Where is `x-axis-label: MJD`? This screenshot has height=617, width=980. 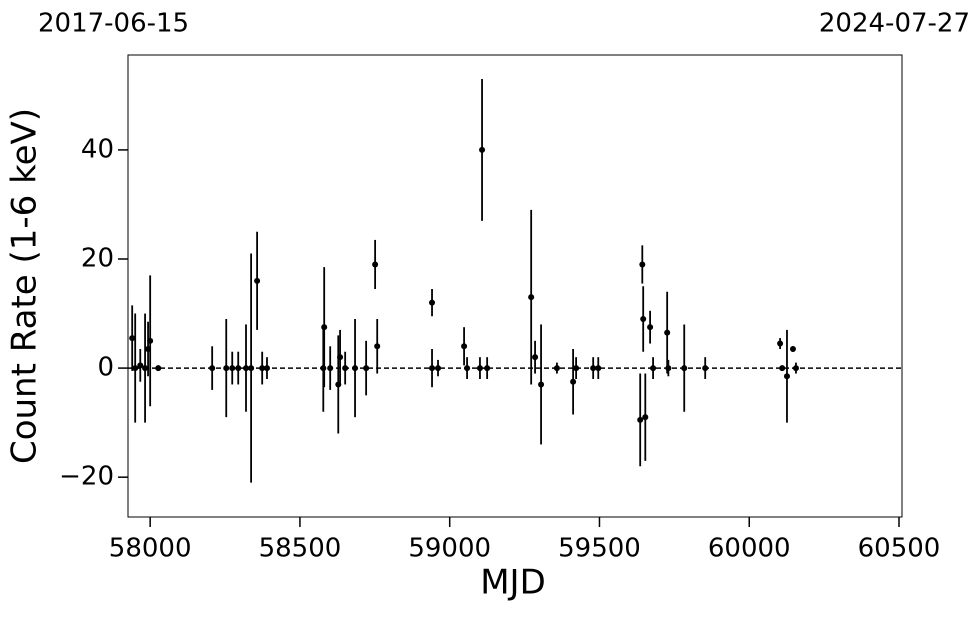
x-axis-label: MJD is located at coordinates (513, 583).